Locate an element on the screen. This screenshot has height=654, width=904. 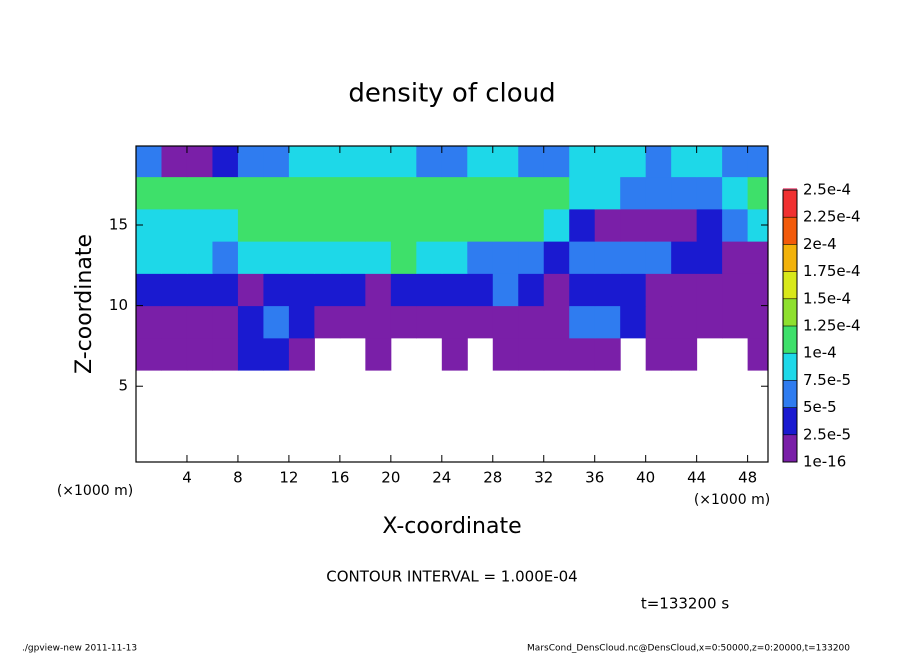
colorbar-label: 2.5e-5 is located at coordinates (827, 434).